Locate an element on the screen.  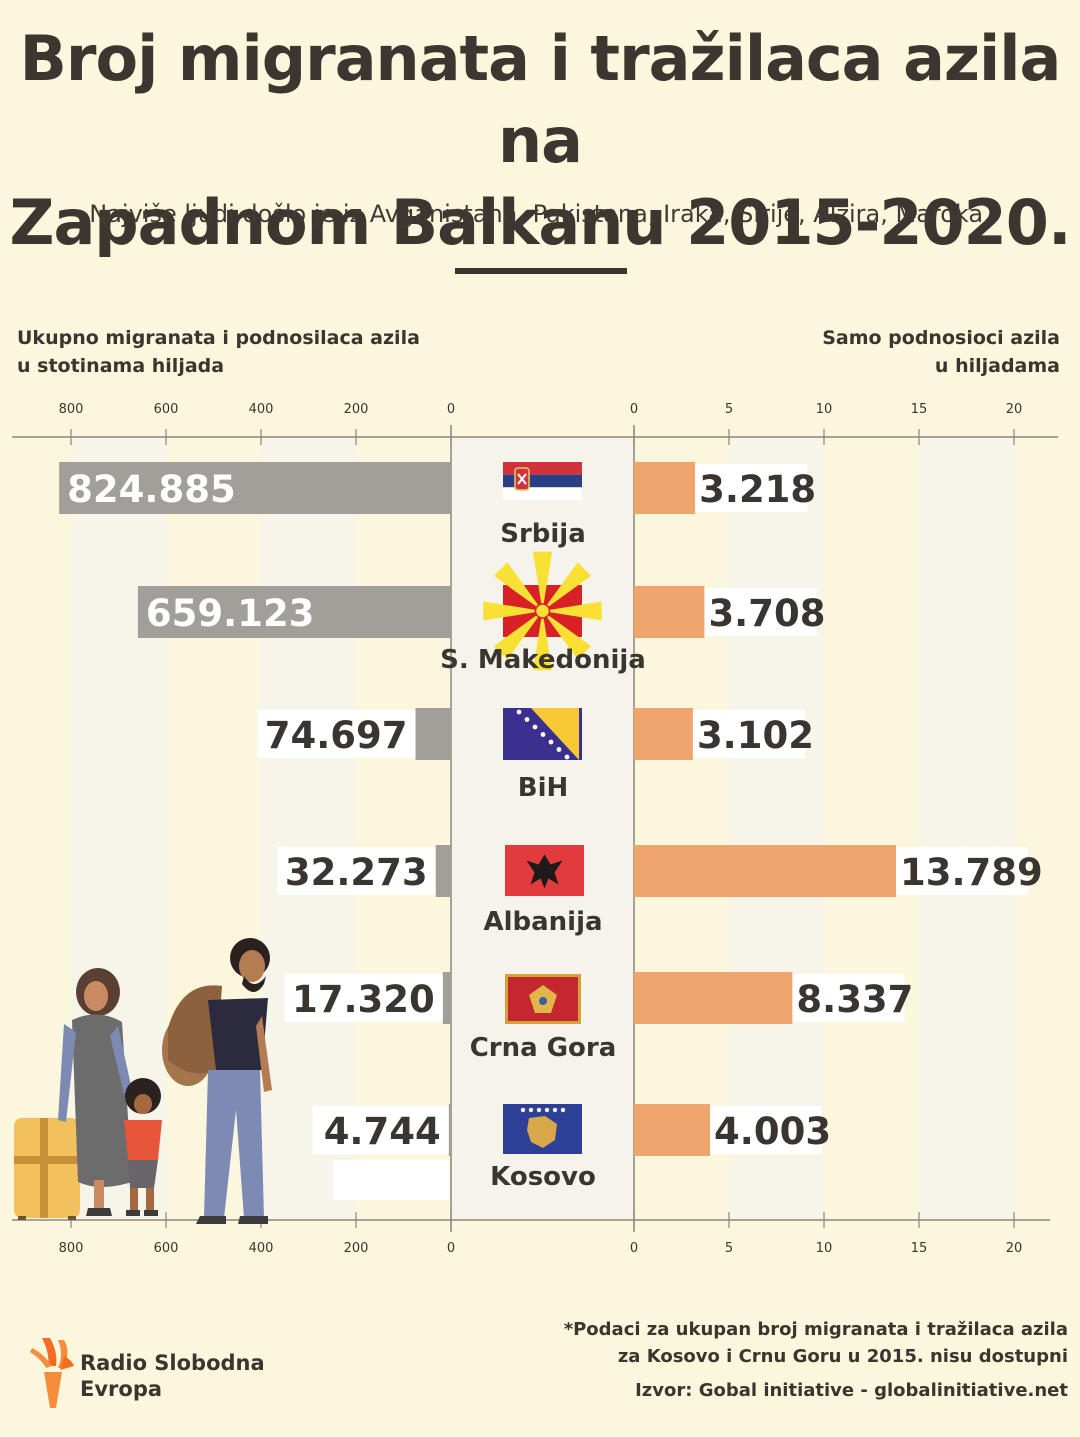
right-bottom-tick-label: 15 is located at coordinates (919, 1248).